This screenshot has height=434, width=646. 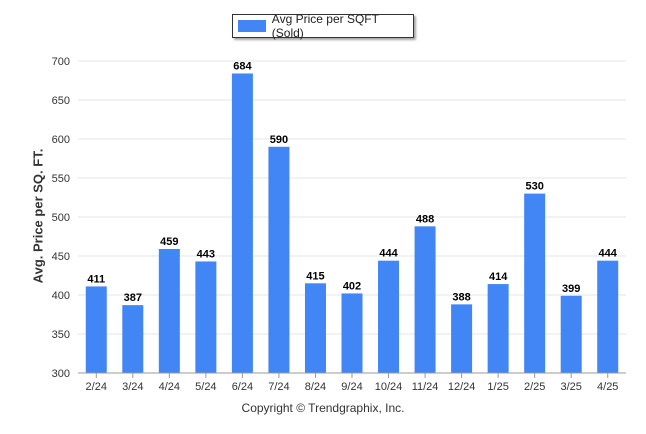 What do you see at coordinates (133, 339) in the screenshot?
I see `bar-3/24` at bounding box center [133, 339].